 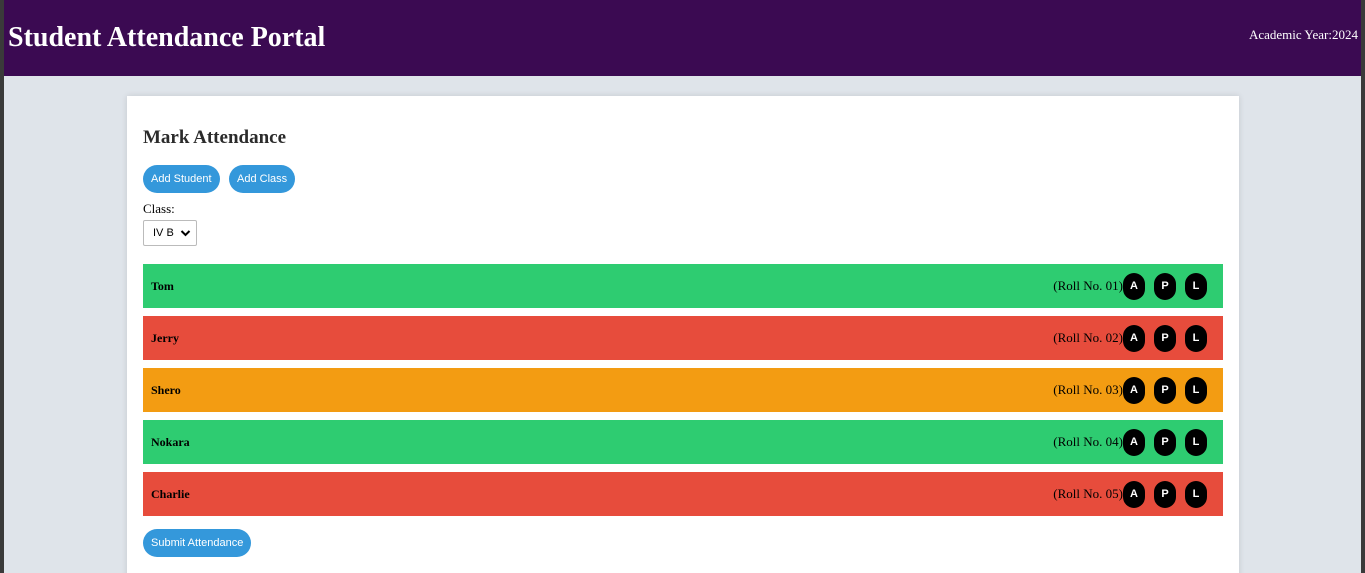 I want to click on student-name: Tom, so click(x=162, y=285).